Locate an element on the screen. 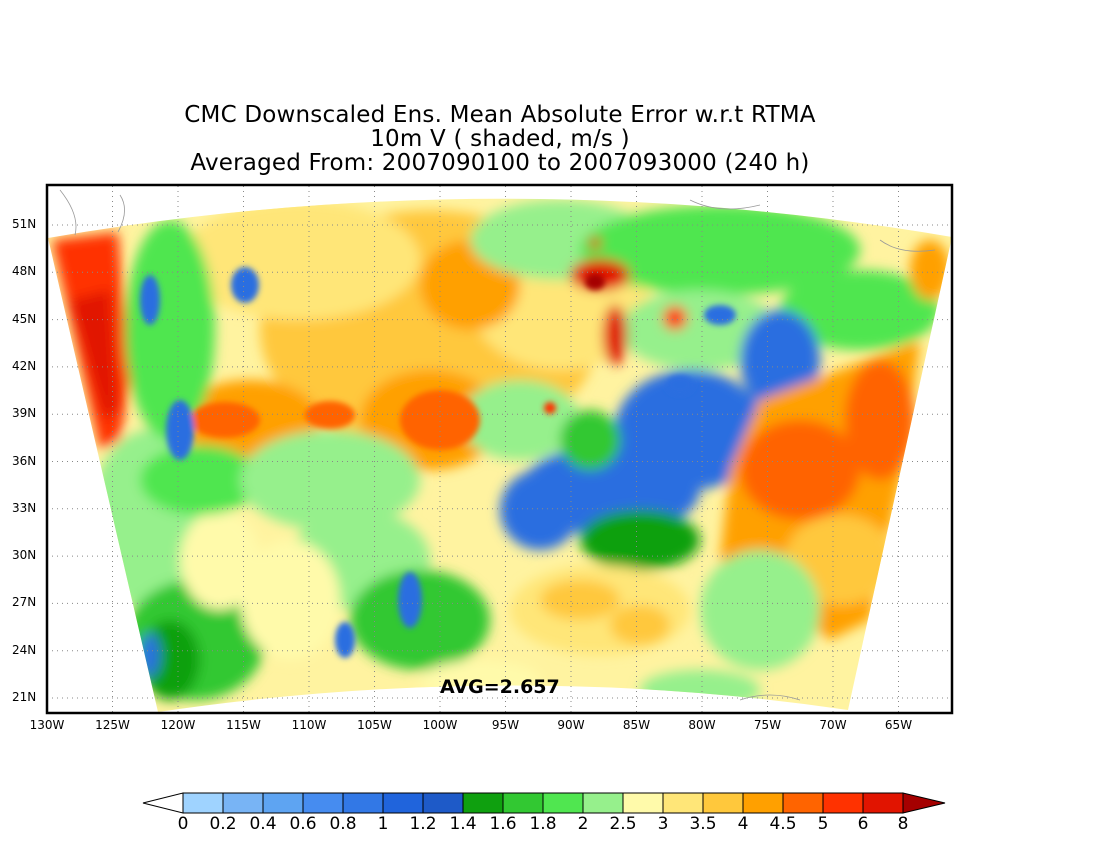 This screenshot has height=850, width=1100. longitude-label: 110W is located at coordinates (309, 725).